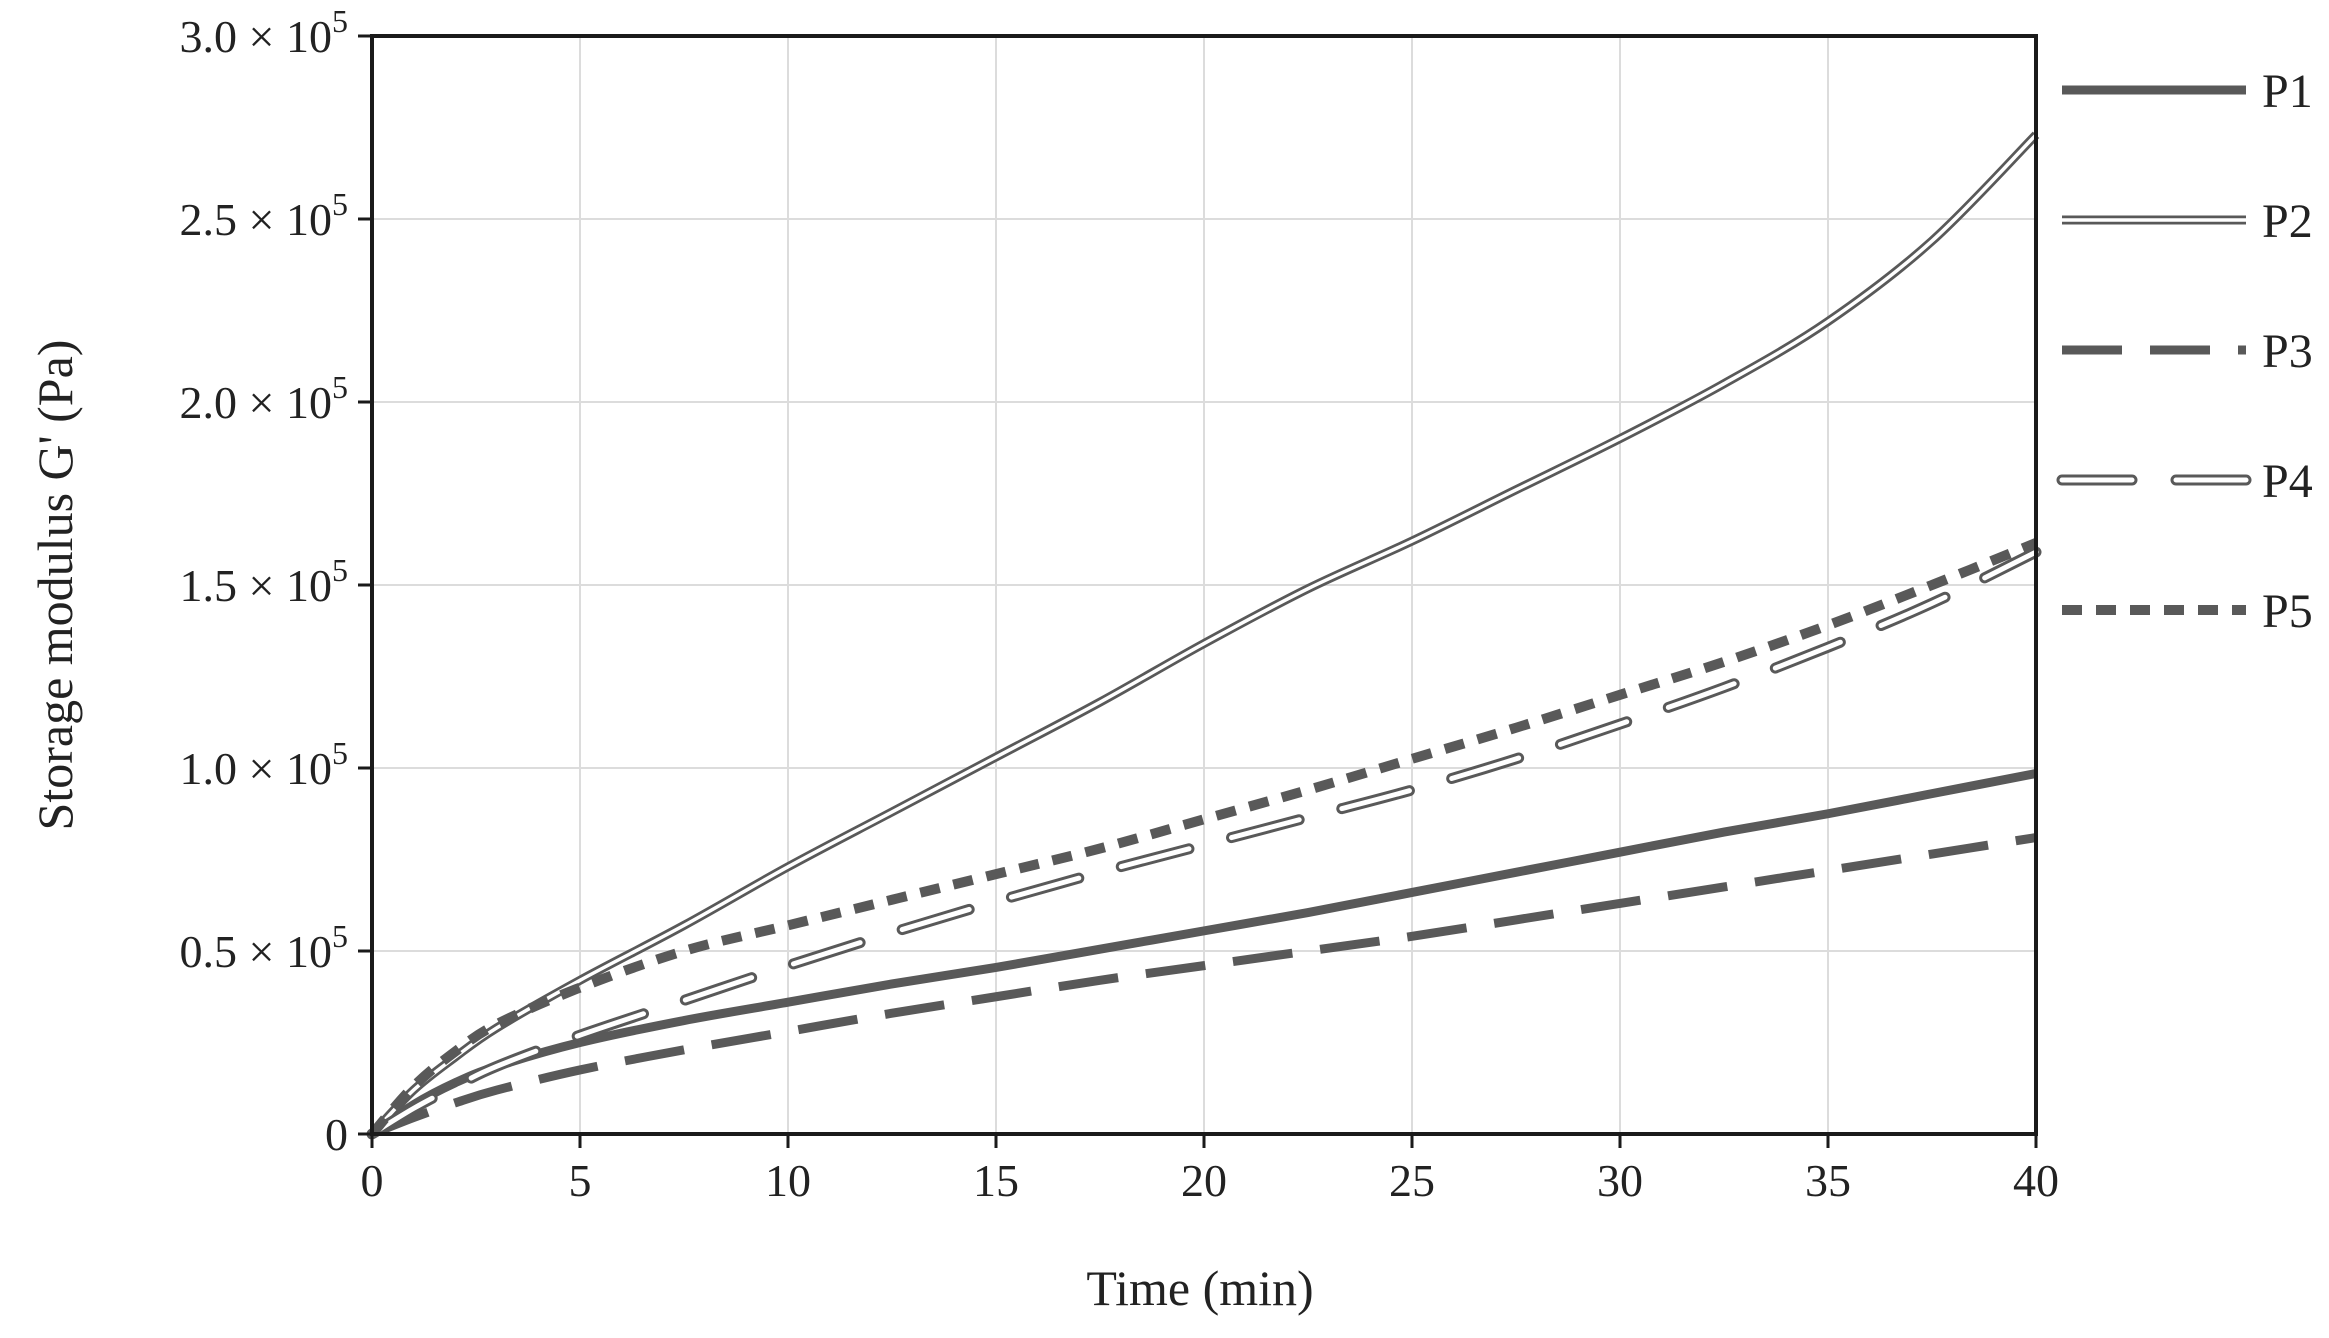 This screenshot has width=2329, height=1338. Describe the element at coordinates (2187, 611) in the screenshot. I see `legend-item-p5: P5` at that location.